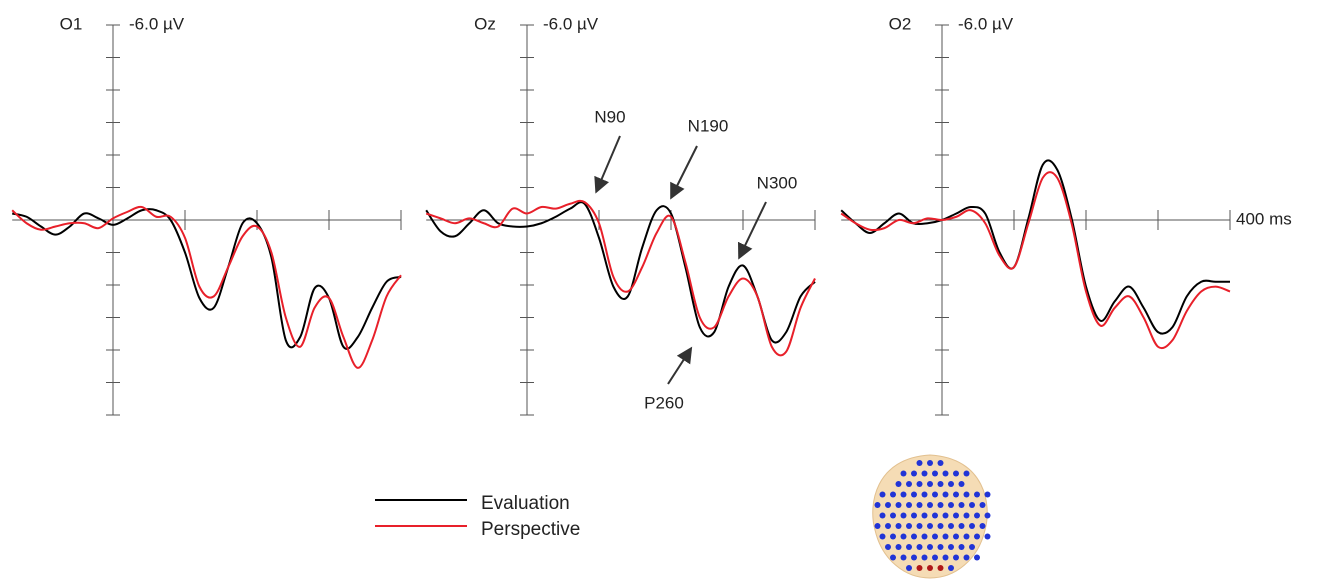 This screenshot has width=1317, height=586. I want to click on head-outline, so click(930, 516).